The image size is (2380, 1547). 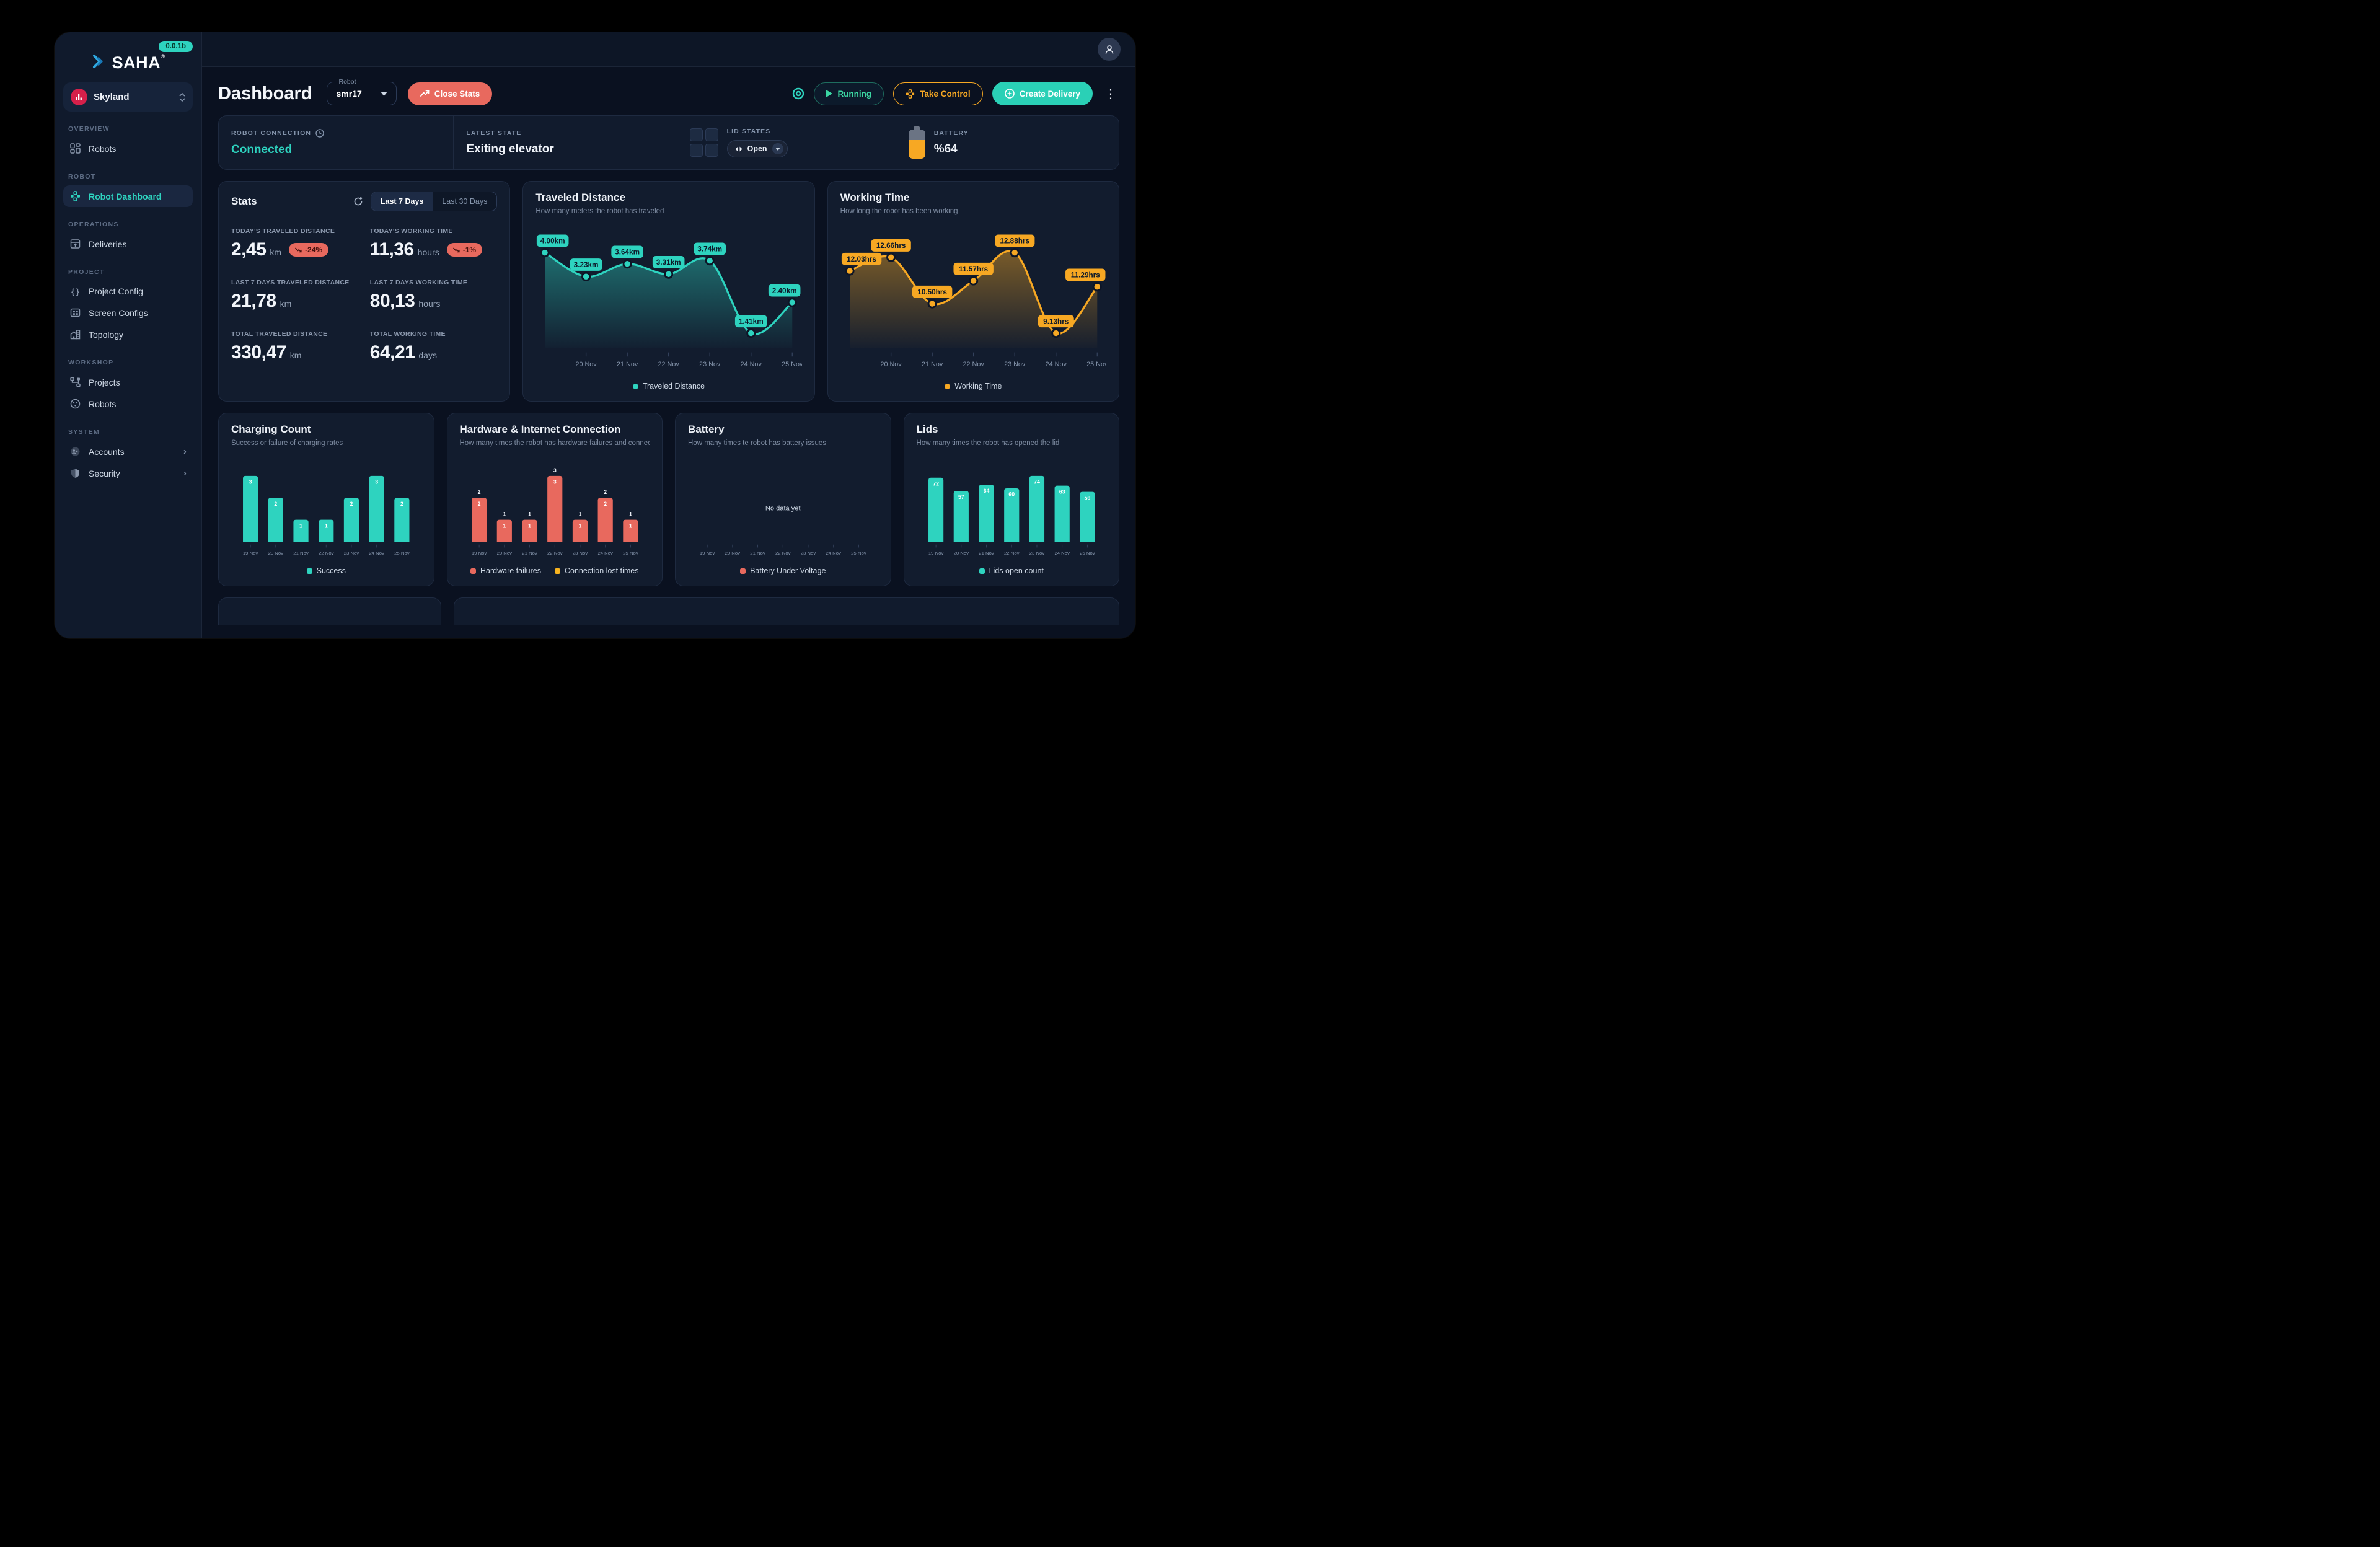 What do you see at coordinates (707, 553) in the screenshot?
I see `svg-text: 19 Nov` at bounding box center [707, 553].